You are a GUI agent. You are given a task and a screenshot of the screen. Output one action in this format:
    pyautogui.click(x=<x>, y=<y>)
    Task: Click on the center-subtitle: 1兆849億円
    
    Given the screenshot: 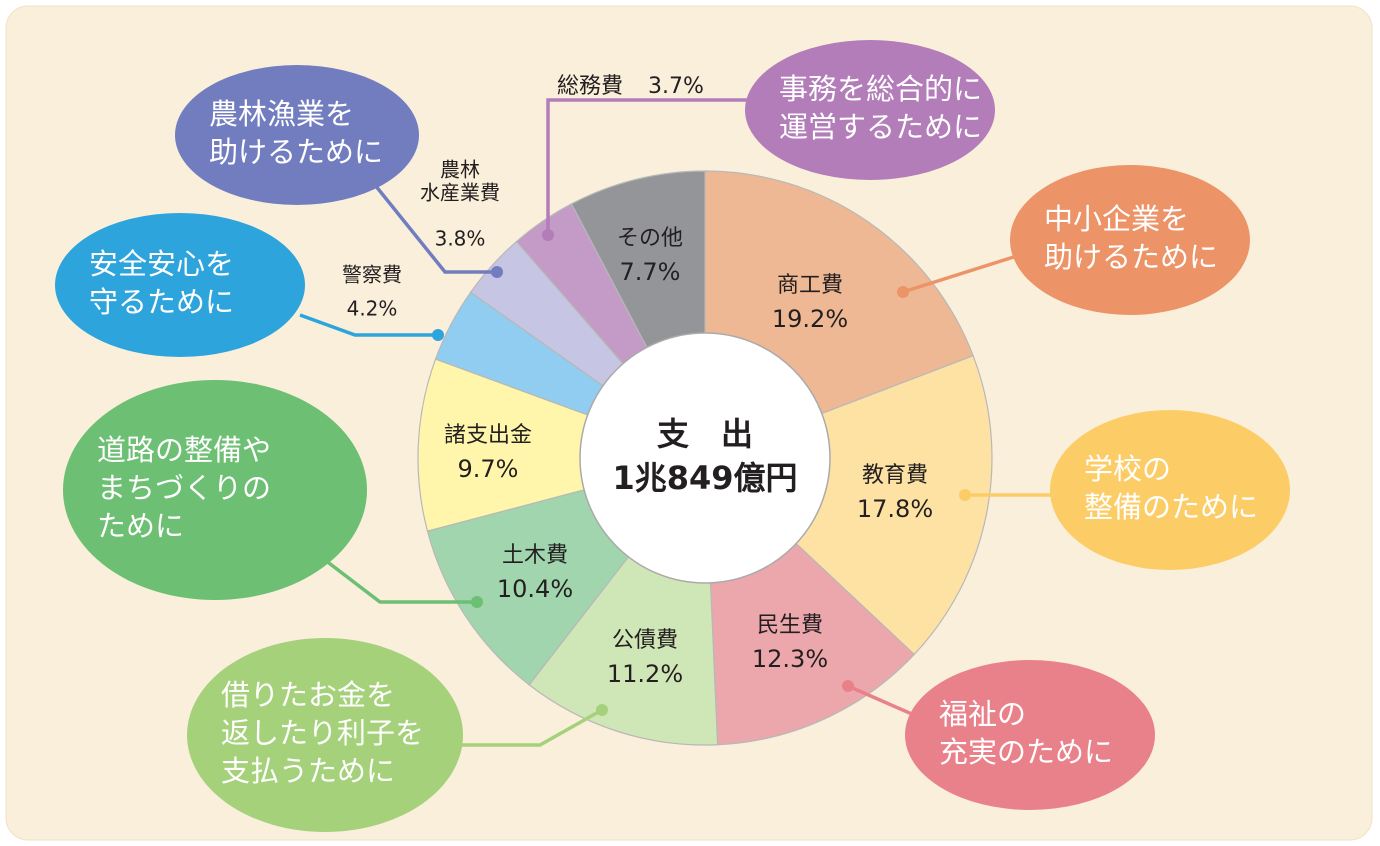 What is the action you would take?
    pyautogui.click(x=704, y=478)
    